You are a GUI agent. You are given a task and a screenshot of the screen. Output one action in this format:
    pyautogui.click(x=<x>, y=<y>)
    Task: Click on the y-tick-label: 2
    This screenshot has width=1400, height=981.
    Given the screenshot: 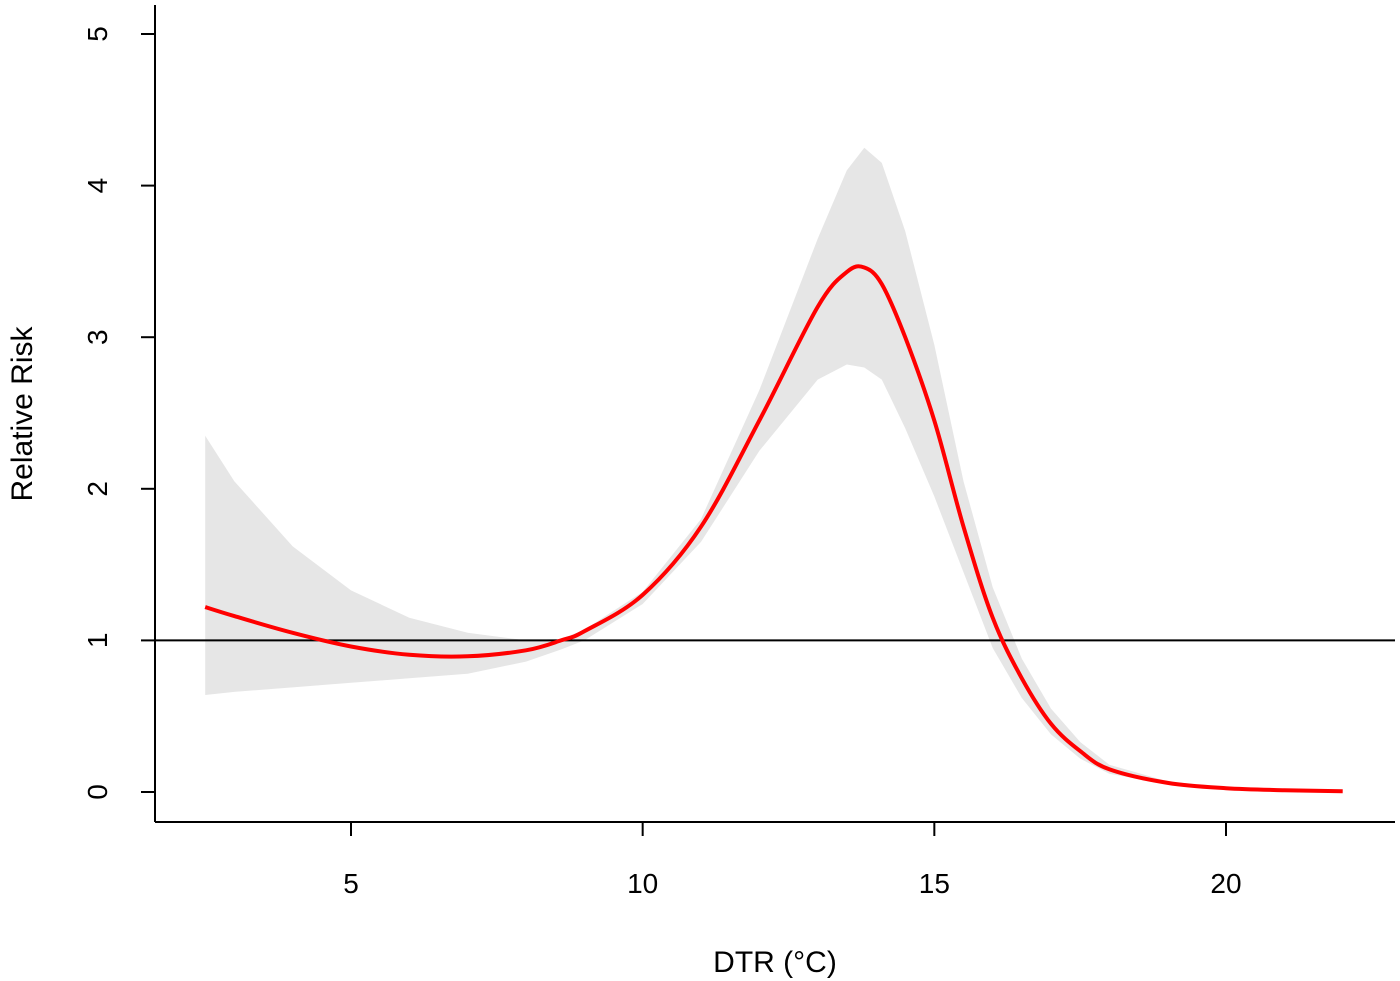 What is the action you would take?
    pyautogui.click(x=97, y=489)
    